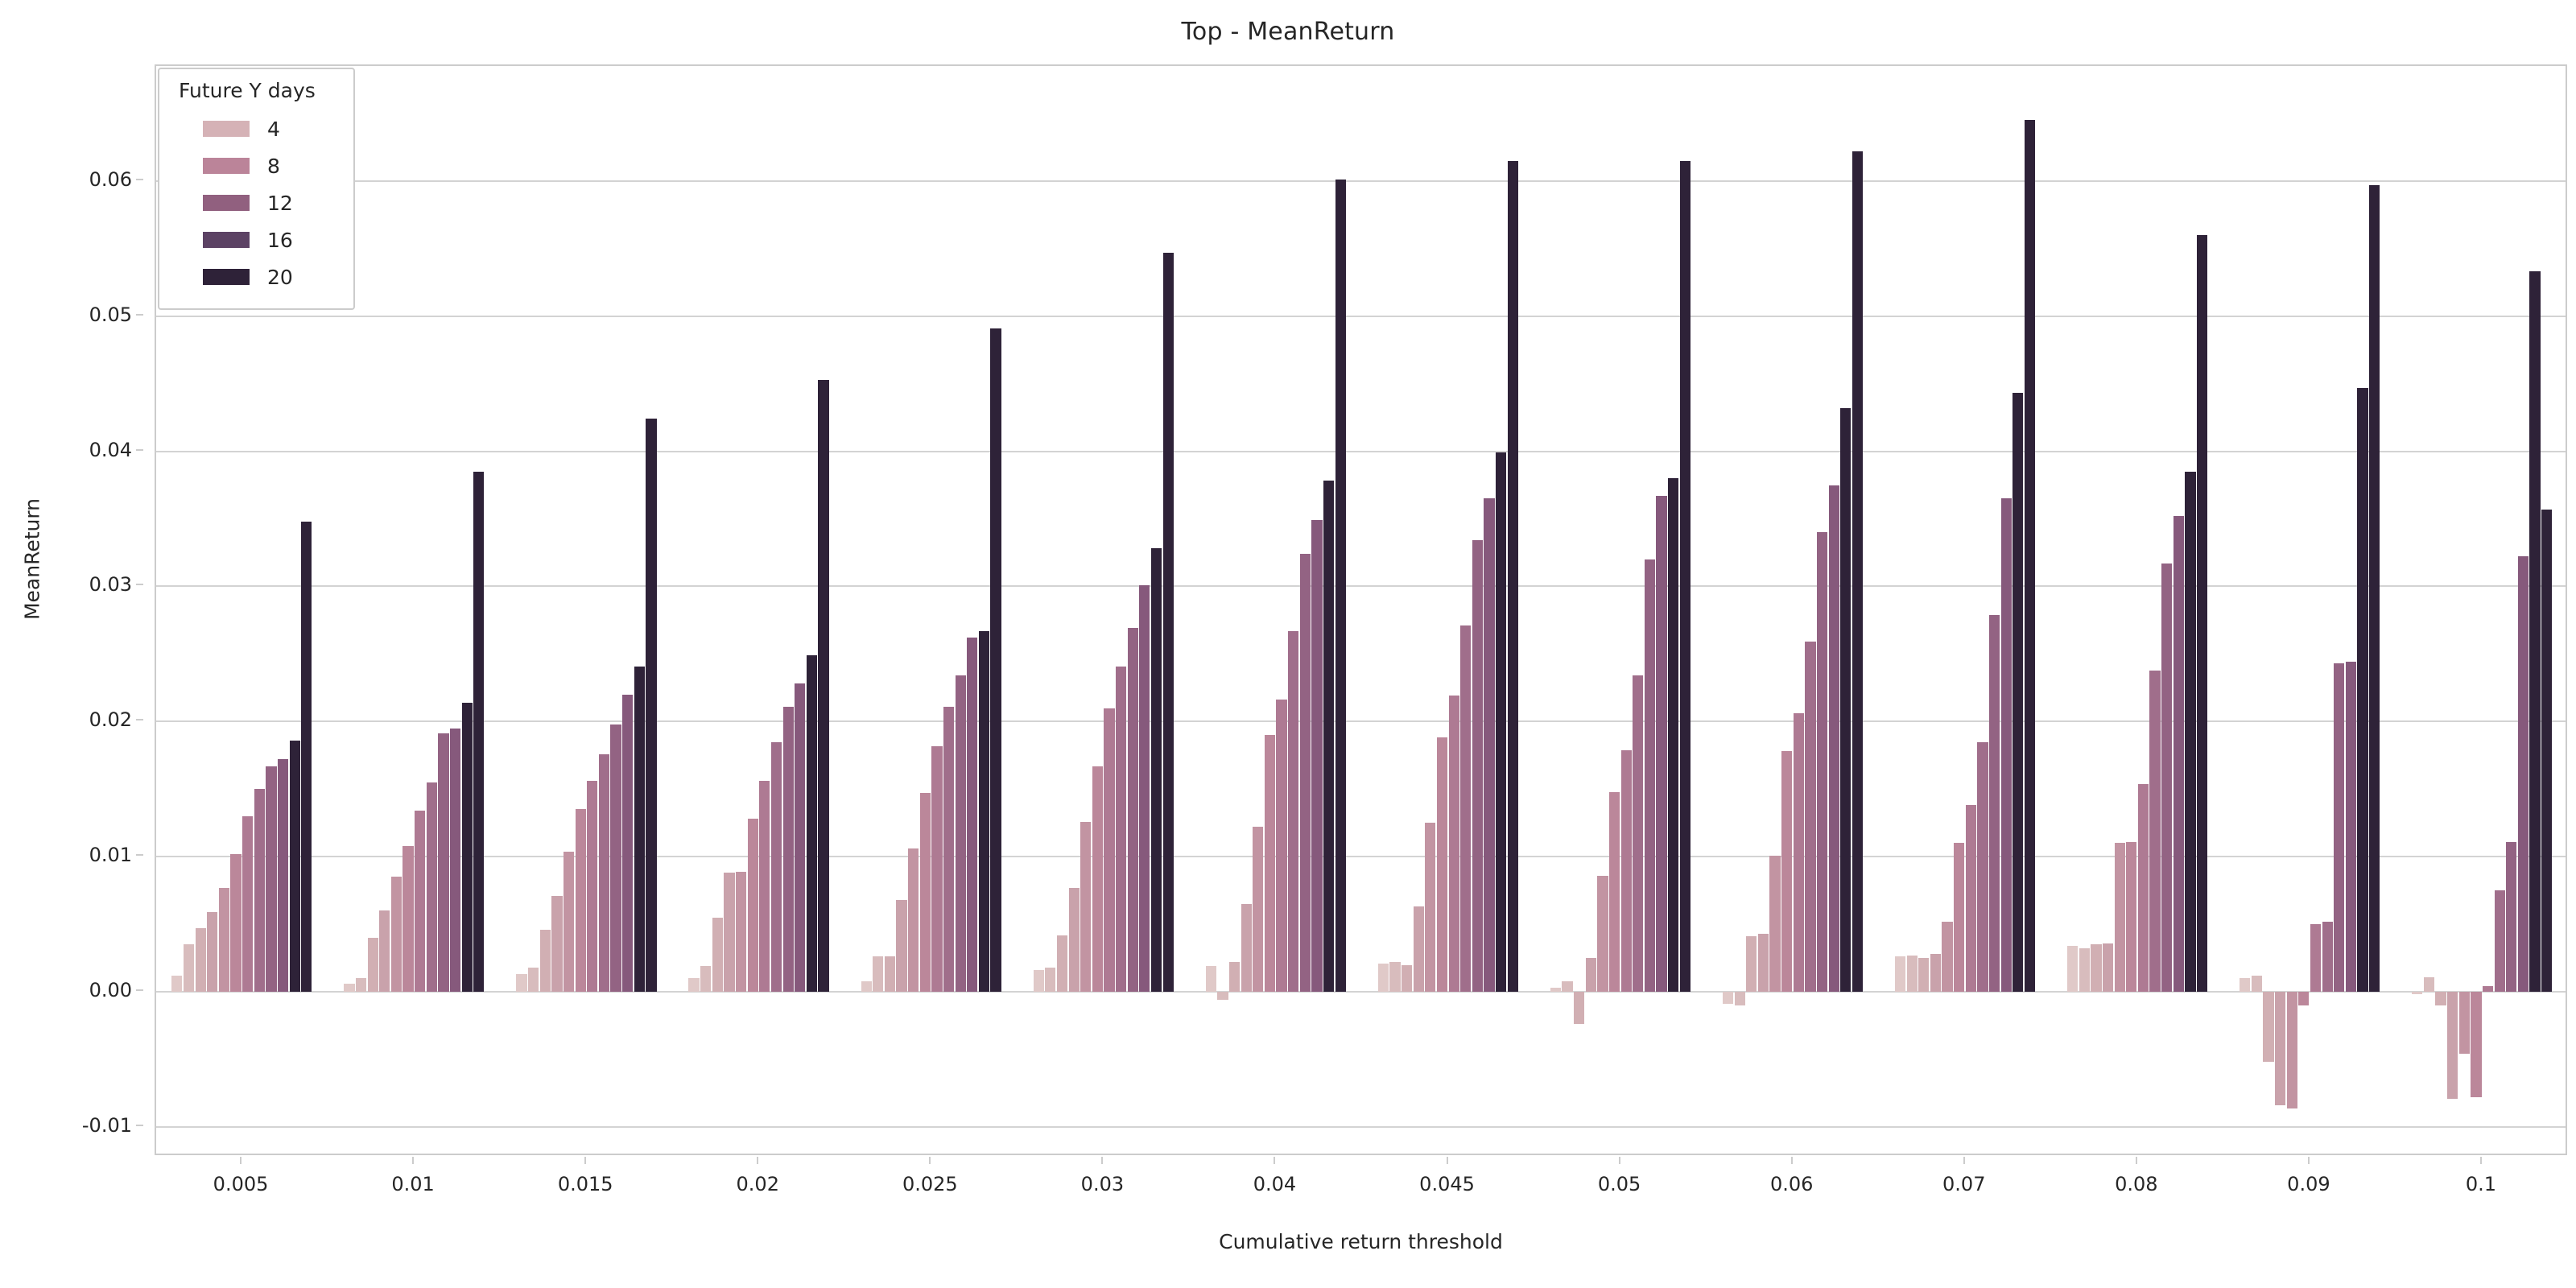  I want to click on y-tick-label: 0.05, so click(111, 314).